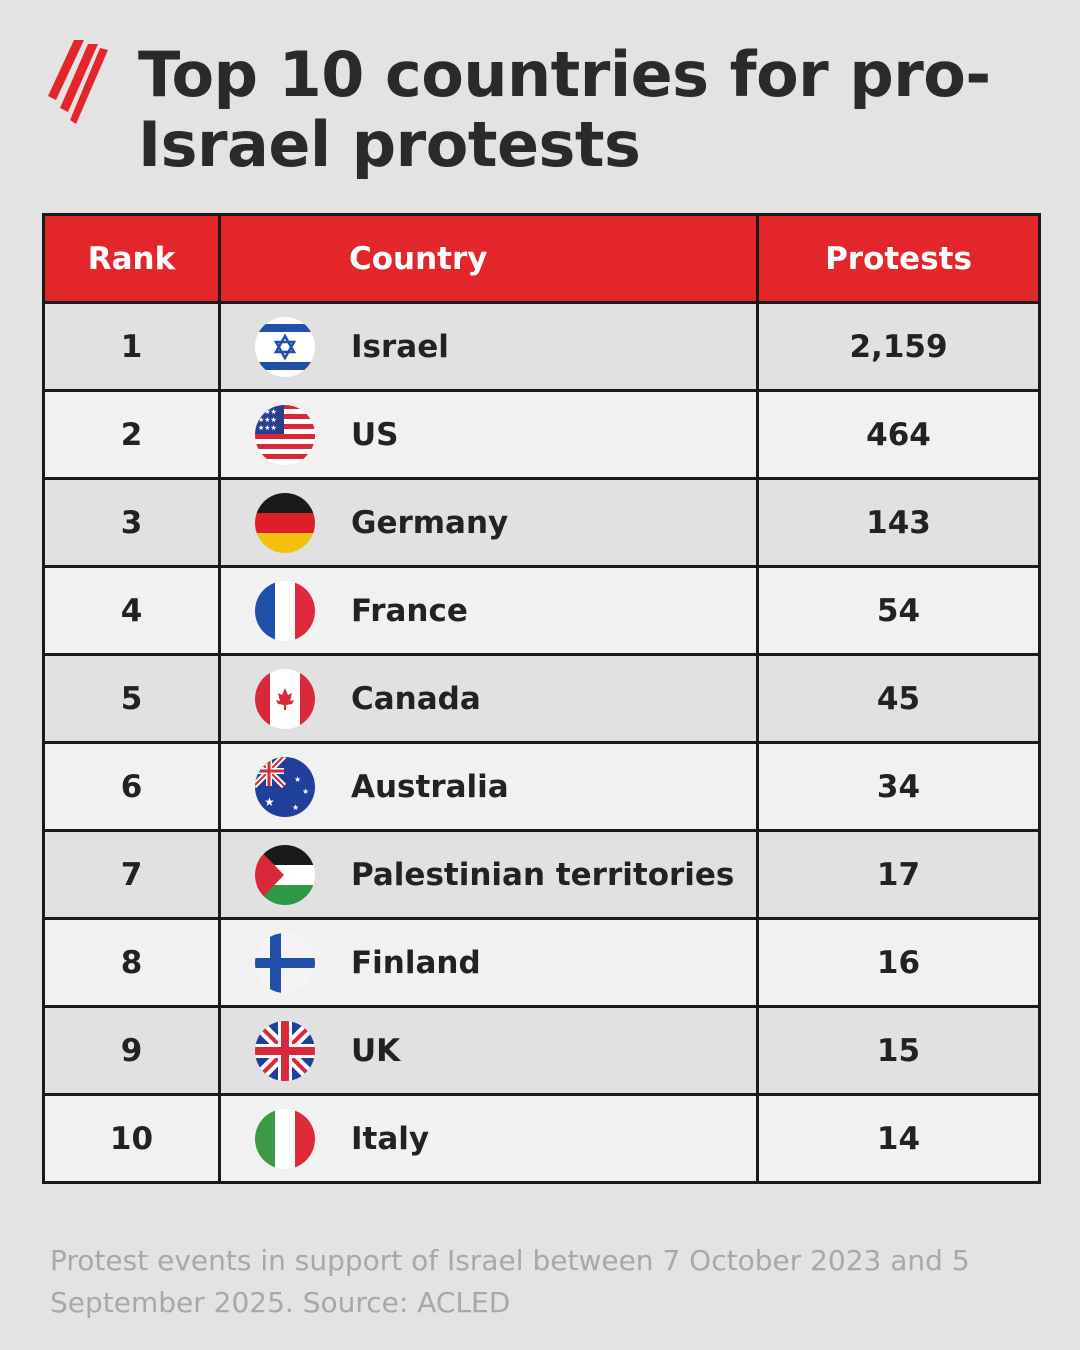  I want to click on table-row: 5 Canada, so click(541, 698).